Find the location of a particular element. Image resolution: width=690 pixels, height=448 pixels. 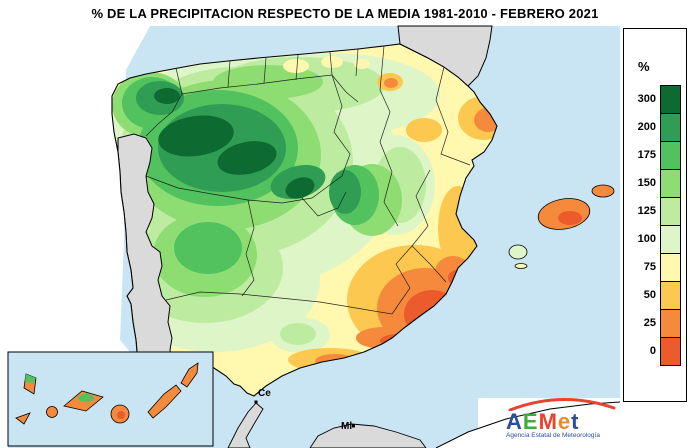

legend-value: 25 is located at coordinates (649, 323).